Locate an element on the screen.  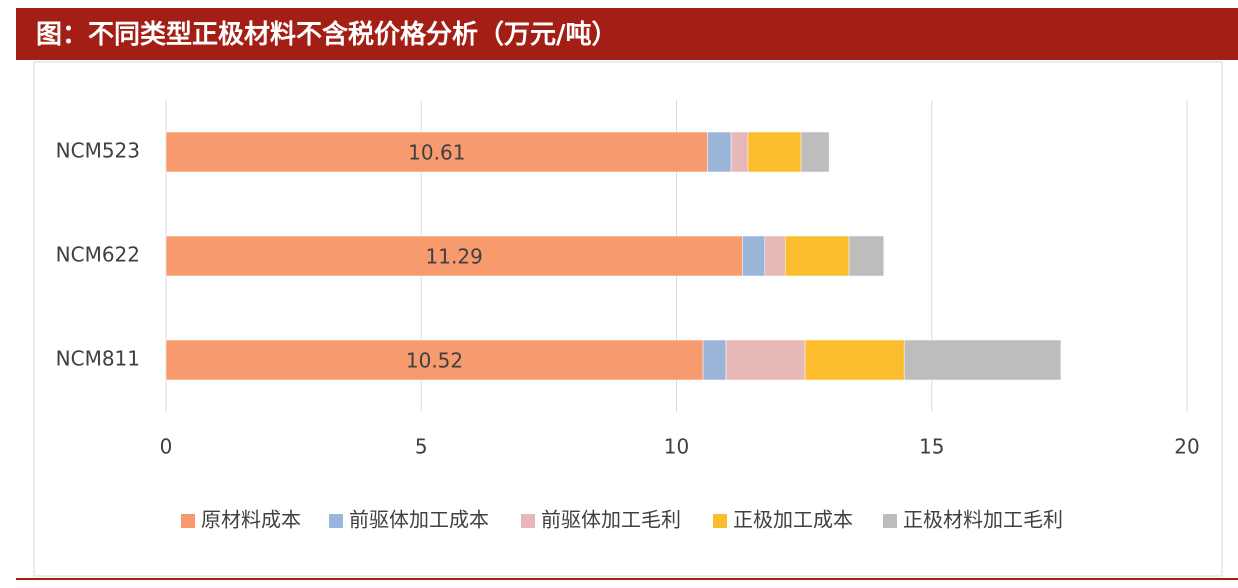
data-label: 11.29 is located at coordinates (454, 257).